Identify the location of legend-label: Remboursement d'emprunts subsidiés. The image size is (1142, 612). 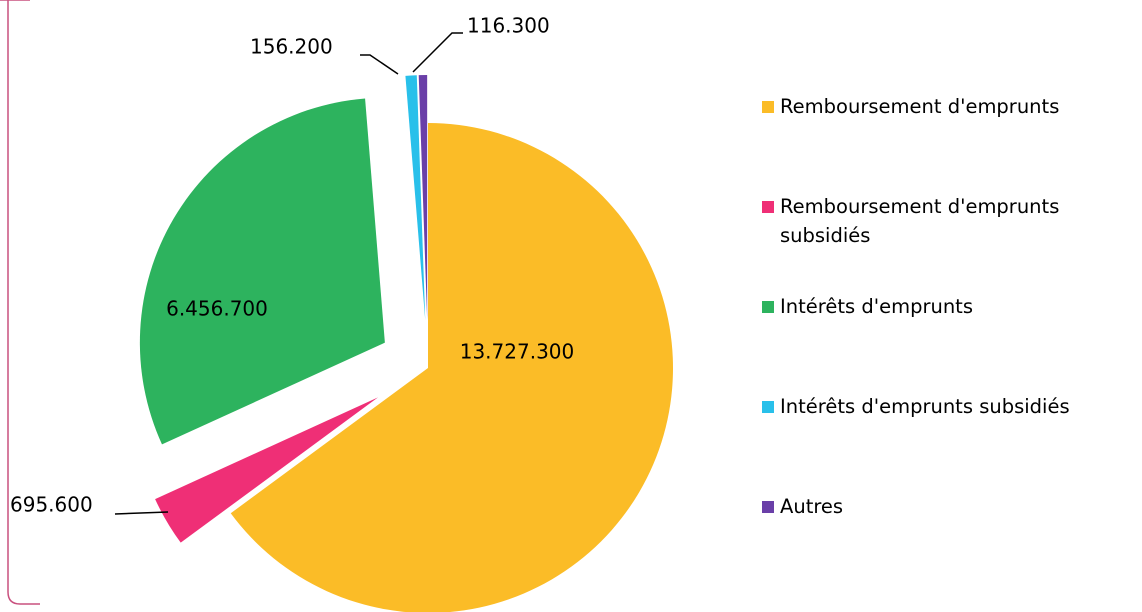
(920, 221).